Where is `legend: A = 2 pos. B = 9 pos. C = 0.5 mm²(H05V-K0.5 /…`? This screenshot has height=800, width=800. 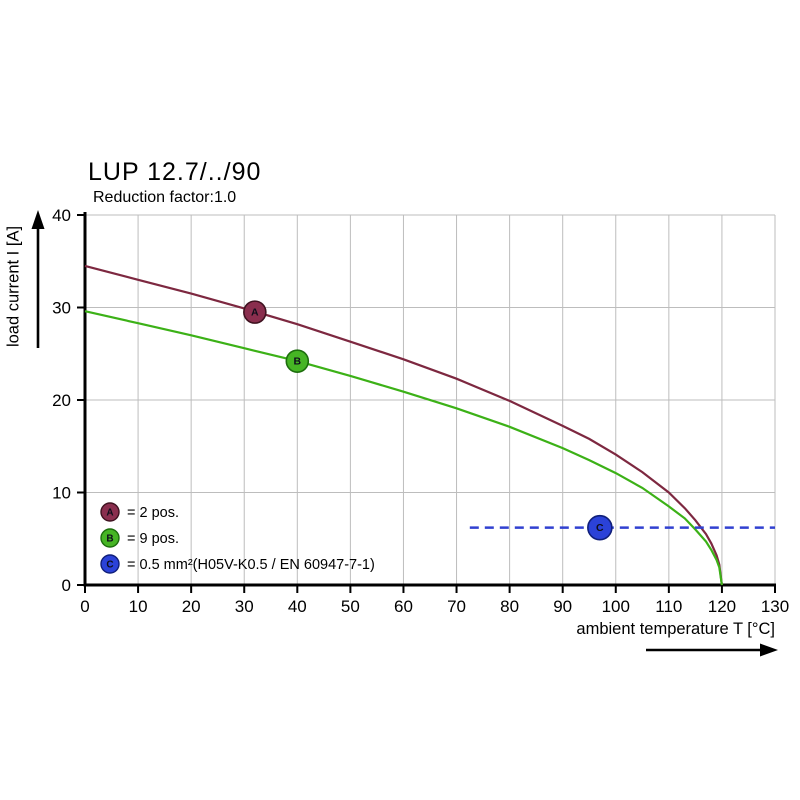 legend: A = 2 pos. B = 9 pos. C = 0.5 mm²(H05V-K0.5 /… is located at coordinates (237, 538).